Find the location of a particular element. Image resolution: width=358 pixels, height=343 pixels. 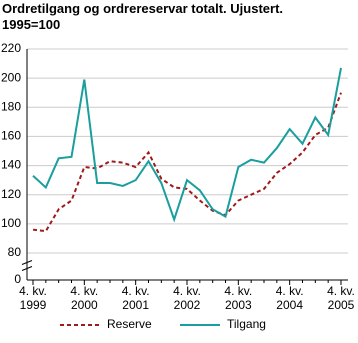

x-tick-label: 4. kv. 2004 is located at coordinates (289, 298).